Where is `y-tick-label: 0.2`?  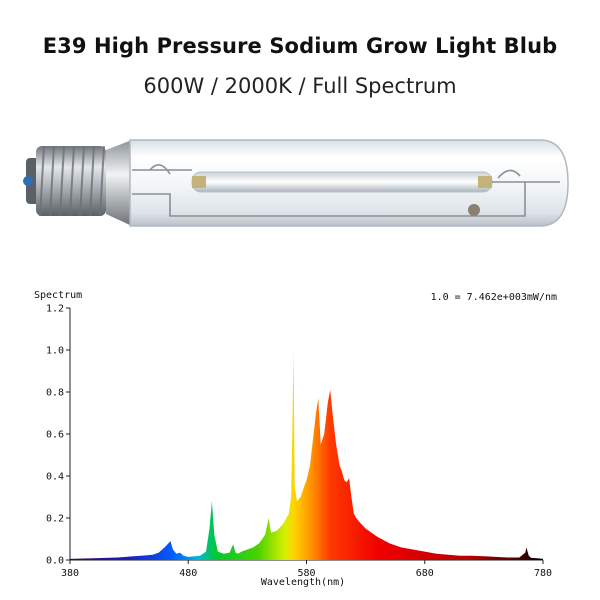
y-tick-label: 0.2 is located at coordinates (55, 519).